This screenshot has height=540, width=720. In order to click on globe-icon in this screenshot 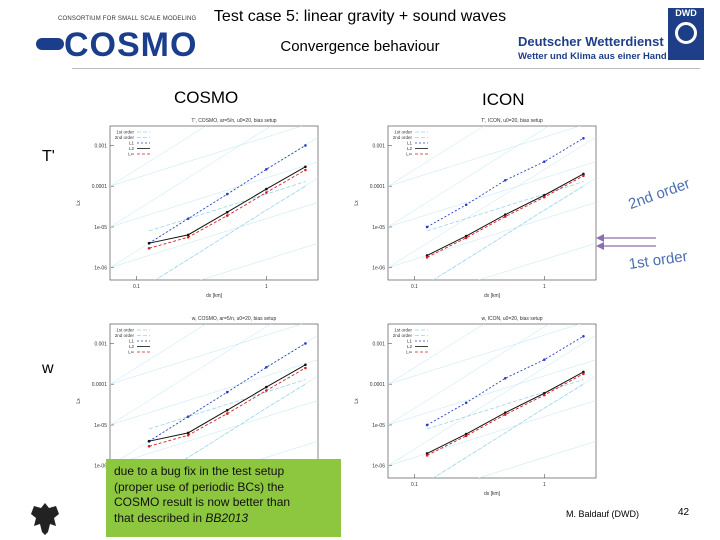, I will do `click(50, 44)`.